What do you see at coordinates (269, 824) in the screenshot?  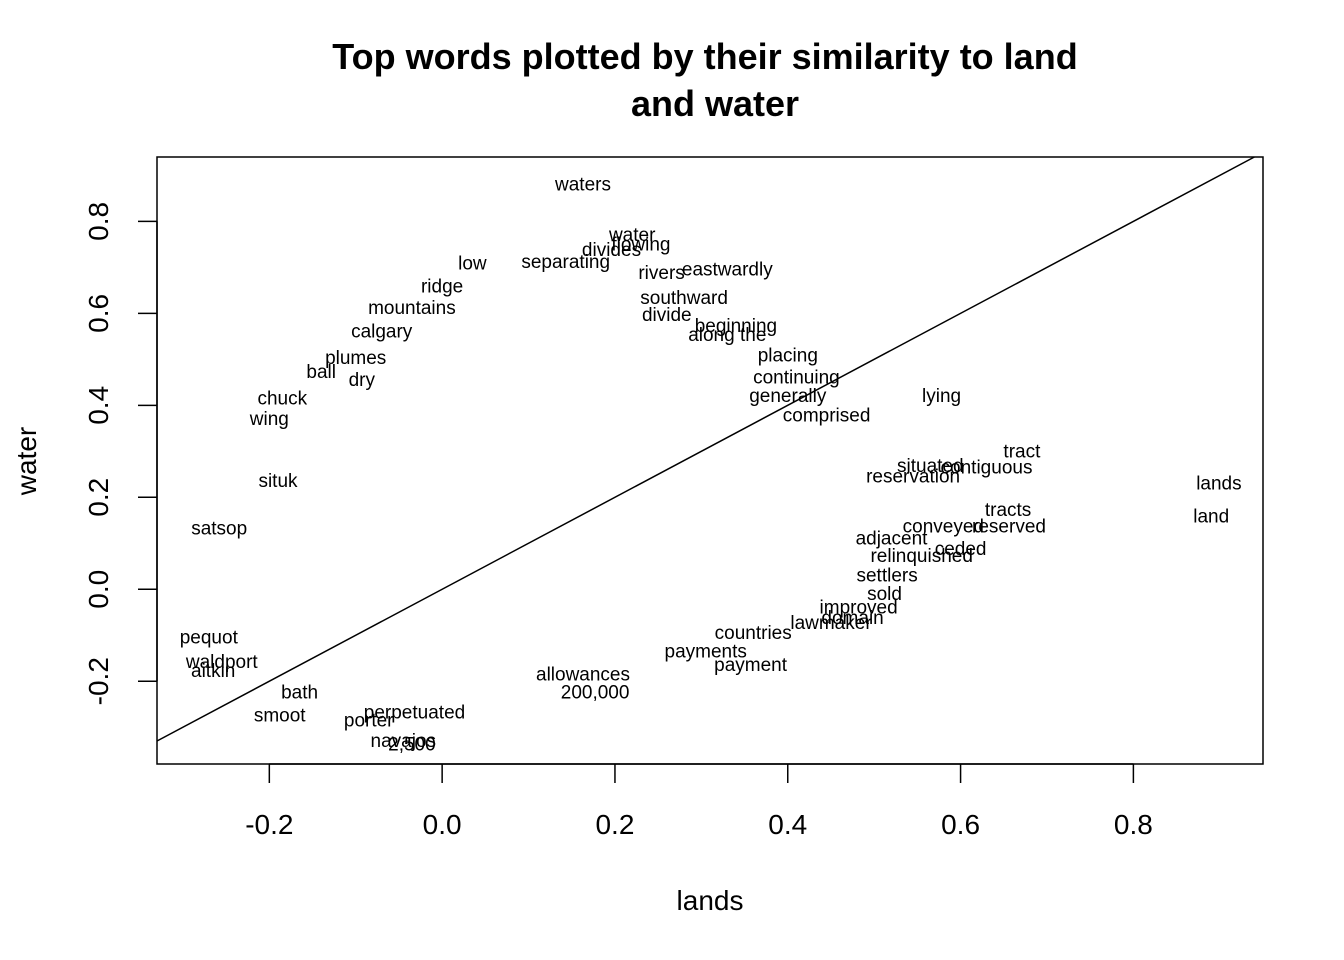 I see `x-tick-label: -0.2` at bounding box center [269, 824].